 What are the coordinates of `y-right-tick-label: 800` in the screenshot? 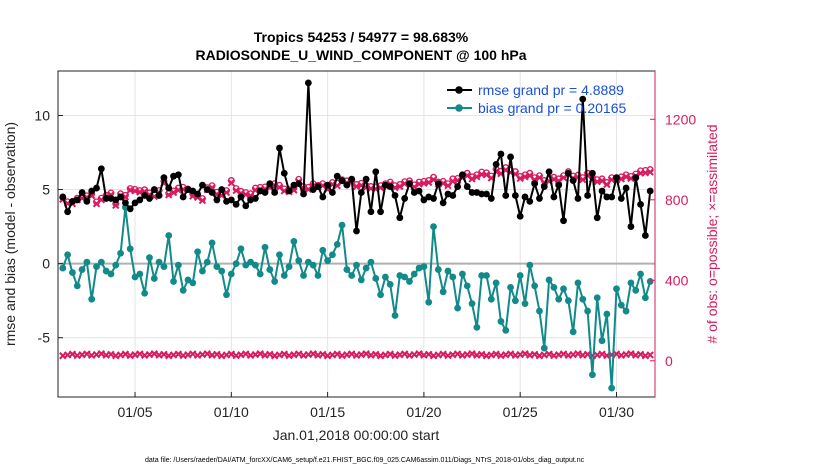 It's located at (677, 200).